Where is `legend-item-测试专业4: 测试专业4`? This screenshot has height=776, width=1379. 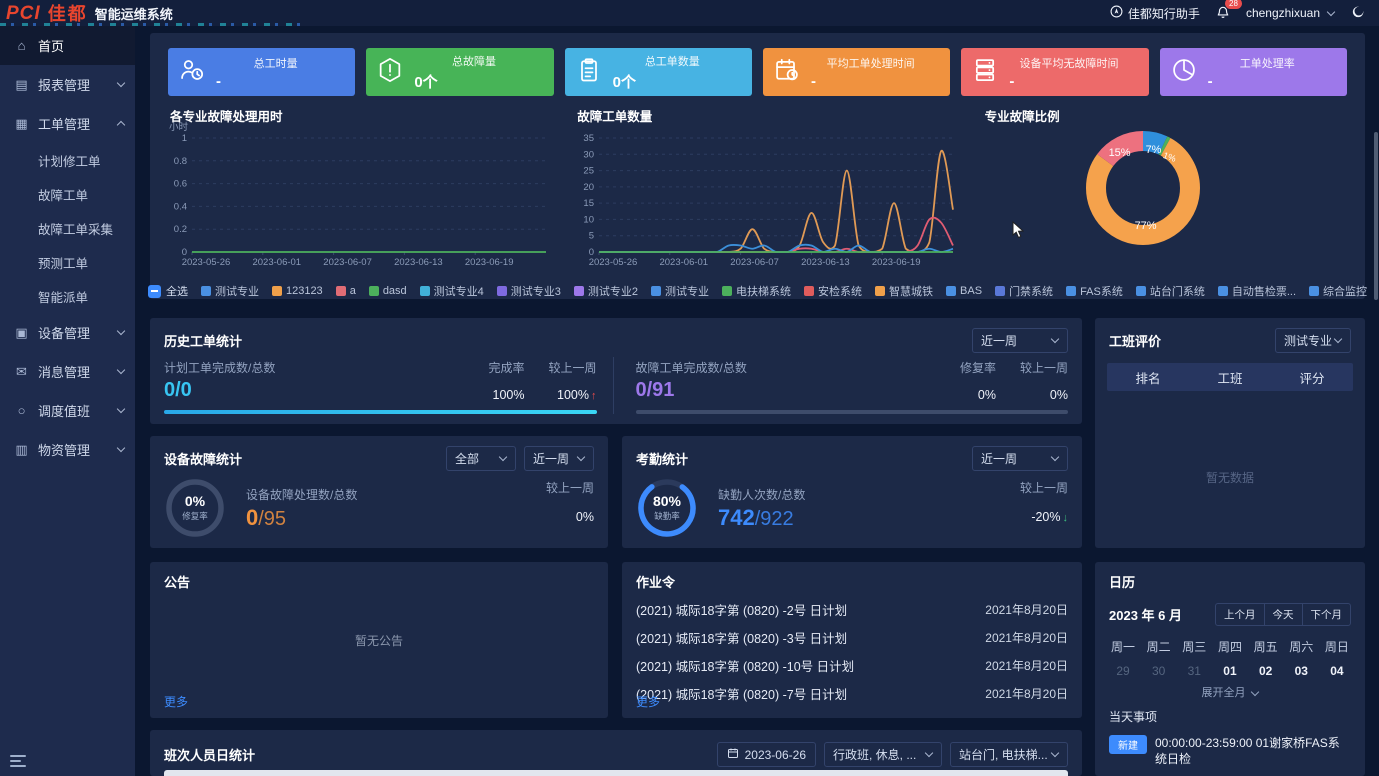
legend-item-测试专业4: 测试专业4 is located at coordinates (451, 291).